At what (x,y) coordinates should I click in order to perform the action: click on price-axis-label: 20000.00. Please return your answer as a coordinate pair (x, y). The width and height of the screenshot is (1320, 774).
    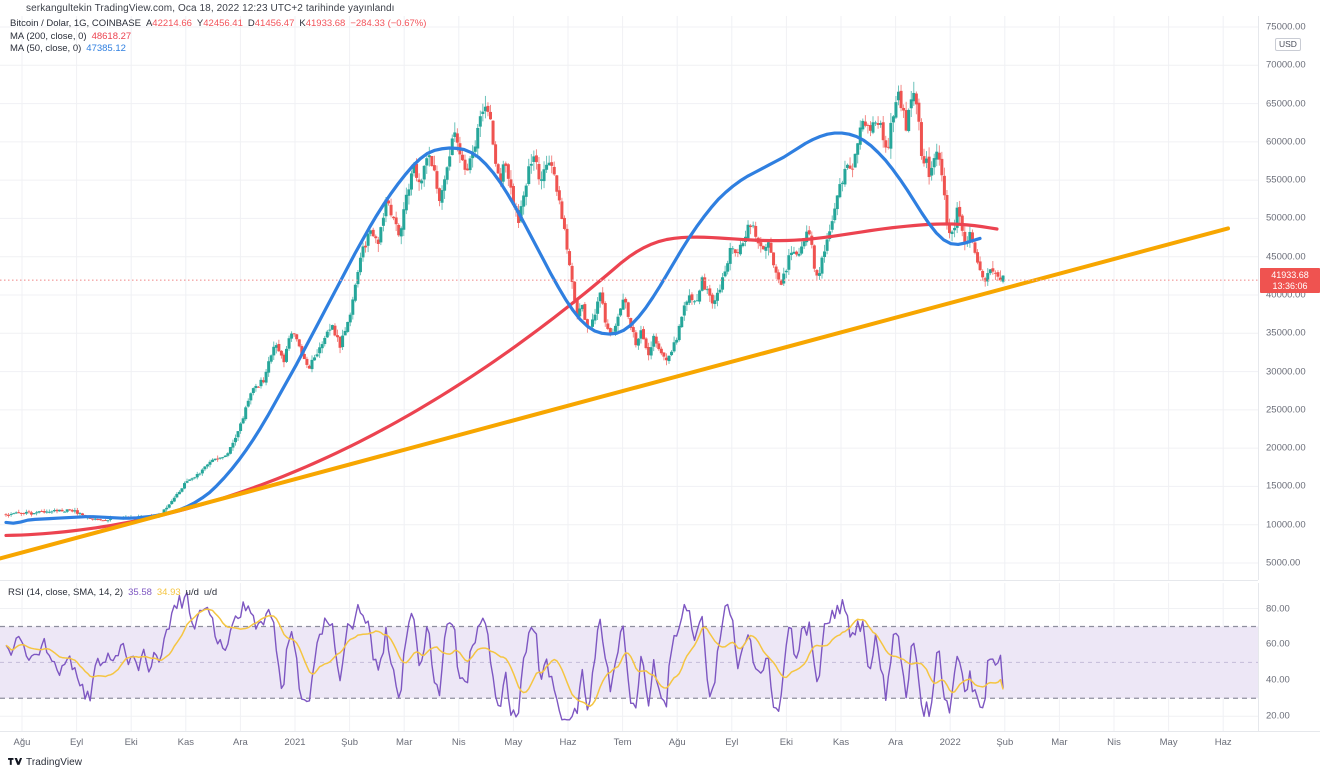
    Looking at the image, I should click on (1286, 448).